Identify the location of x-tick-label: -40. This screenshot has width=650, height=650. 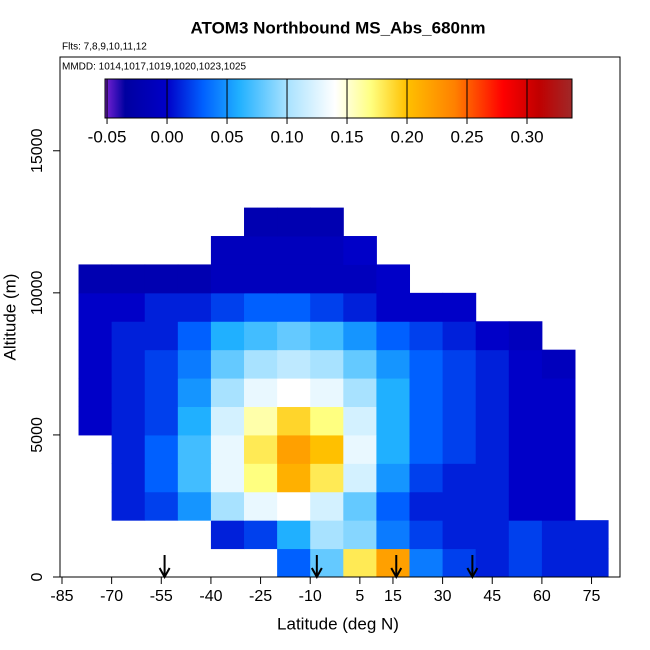
(210, 596).